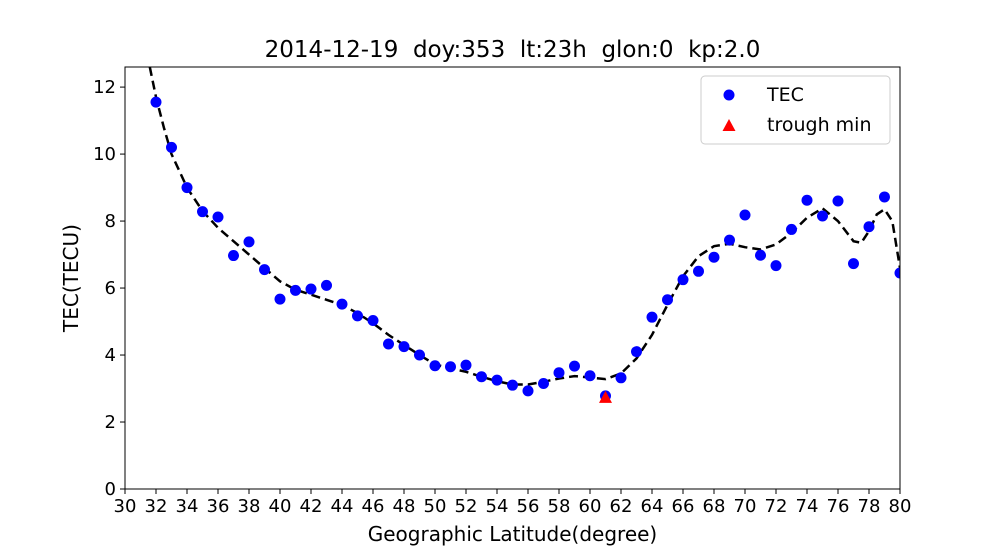  Describe the element at coordinates (729, 95) in the screenshot. I see `legend-tec-marker` at that location.